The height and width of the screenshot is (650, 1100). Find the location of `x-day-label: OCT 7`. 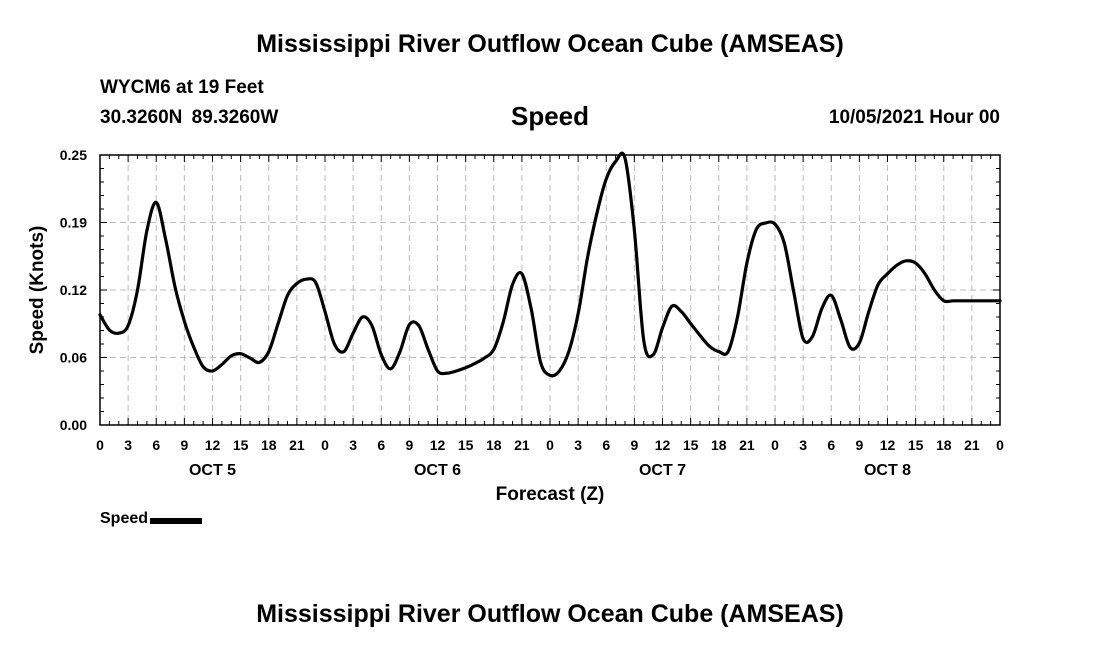

x-day-label: OCT 7 is located at coordinates (662, 470).